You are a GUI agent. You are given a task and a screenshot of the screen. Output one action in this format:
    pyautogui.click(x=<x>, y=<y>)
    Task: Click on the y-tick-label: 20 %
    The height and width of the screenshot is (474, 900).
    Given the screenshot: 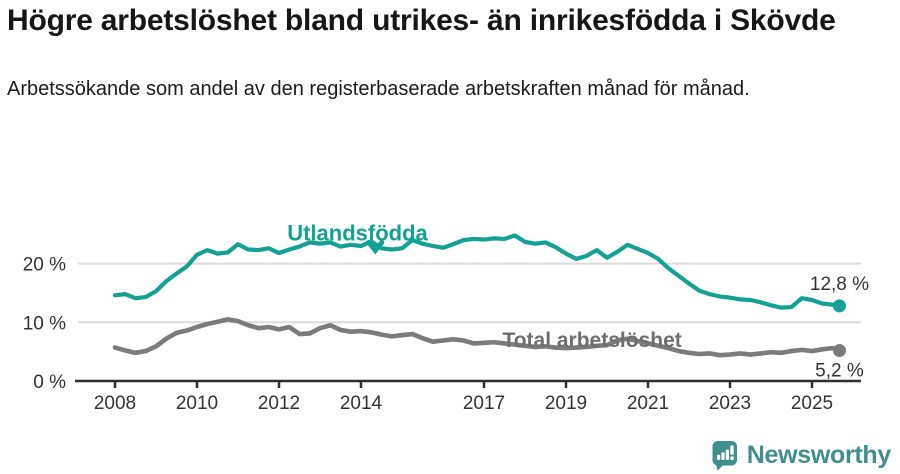 What is the action you would take?
    pyautogui.click(x=44, y=265)
    